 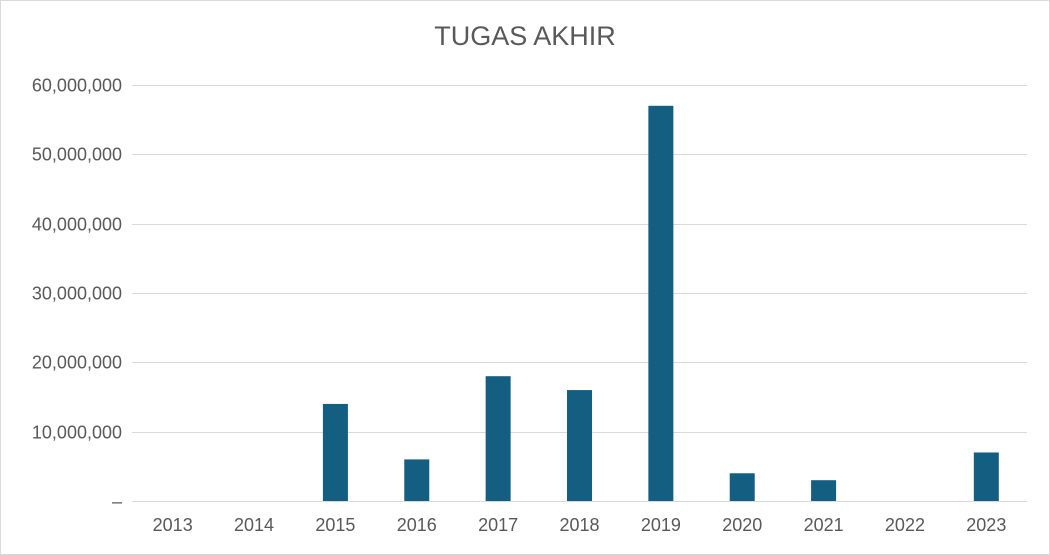 I want to click on x-tick-label: 2023, so click(x=986, y=525).